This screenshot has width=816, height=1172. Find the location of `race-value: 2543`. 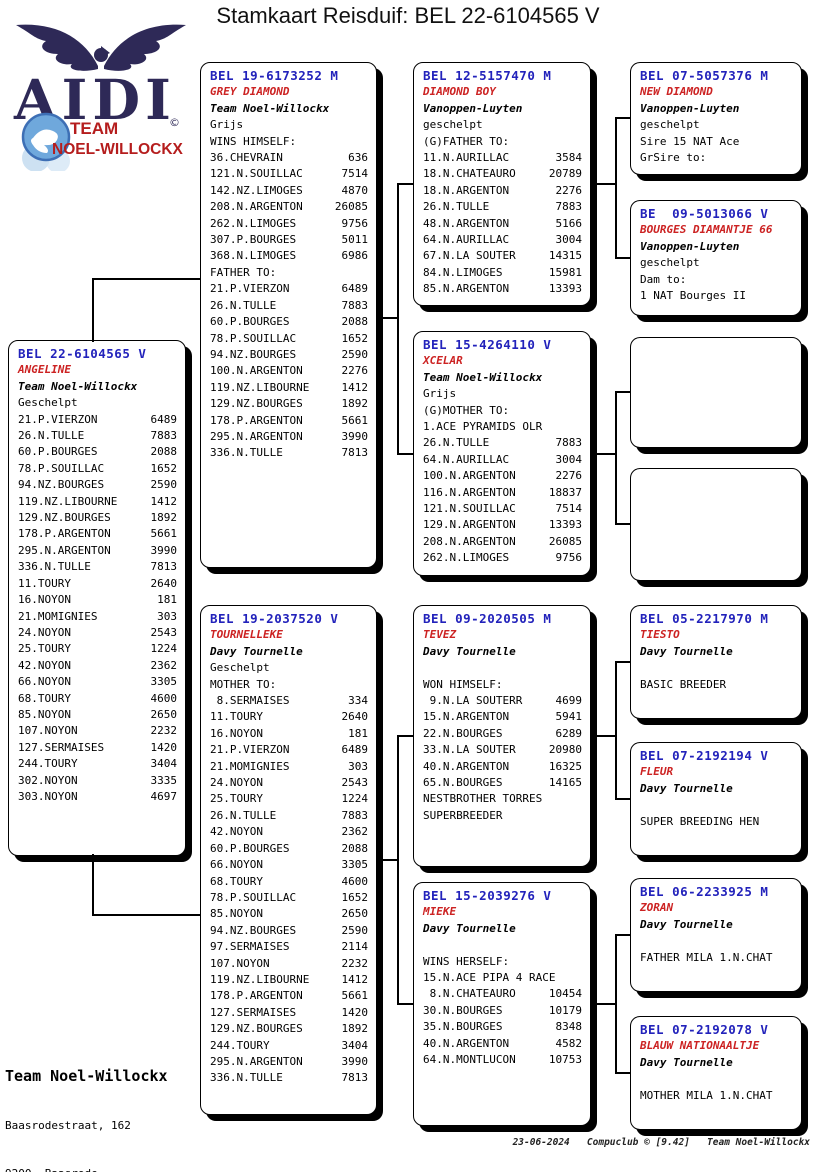

race-value: 2543 is located at coordinates (164, 632).